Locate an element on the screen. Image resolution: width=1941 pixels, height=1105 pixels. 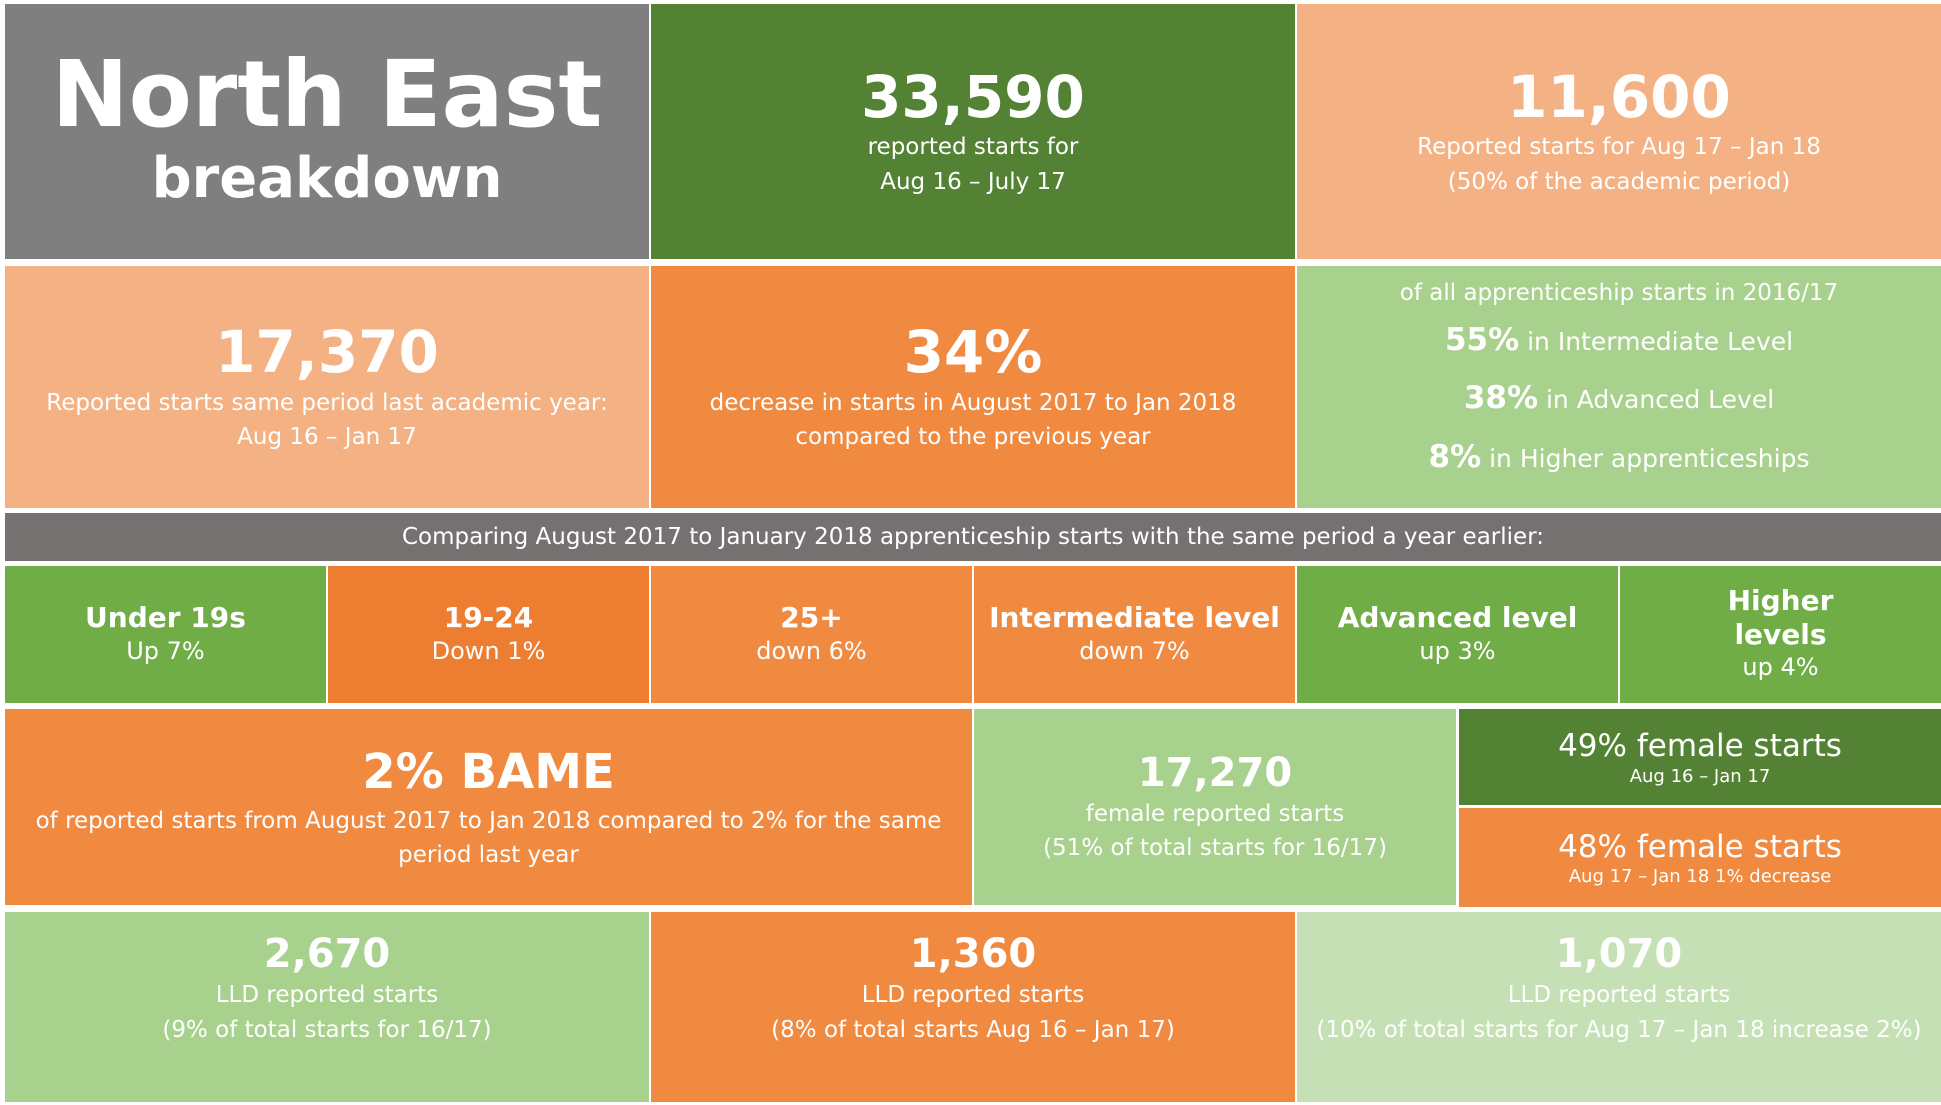
stat-number: 17,370 is located at coordinates (327, 352).